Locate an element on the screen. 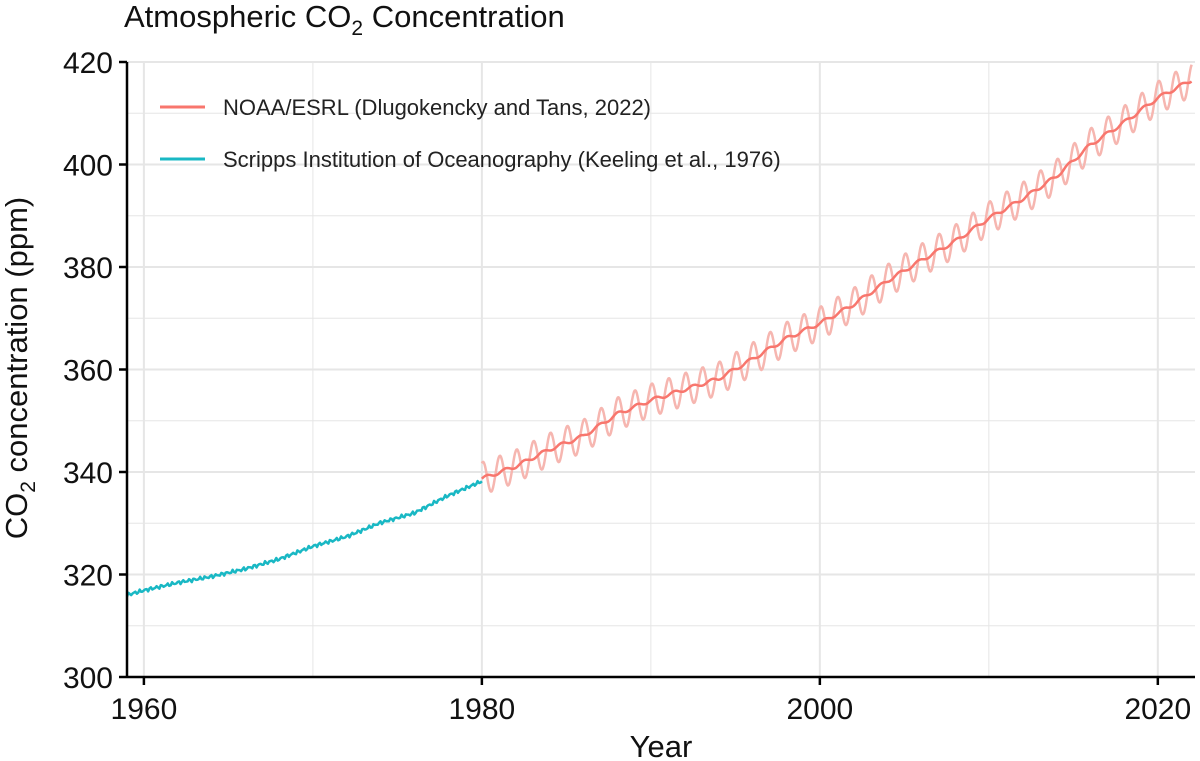 The image size is (1200, 761). y-tick-label: 360 is located at coordinates (88, 371).